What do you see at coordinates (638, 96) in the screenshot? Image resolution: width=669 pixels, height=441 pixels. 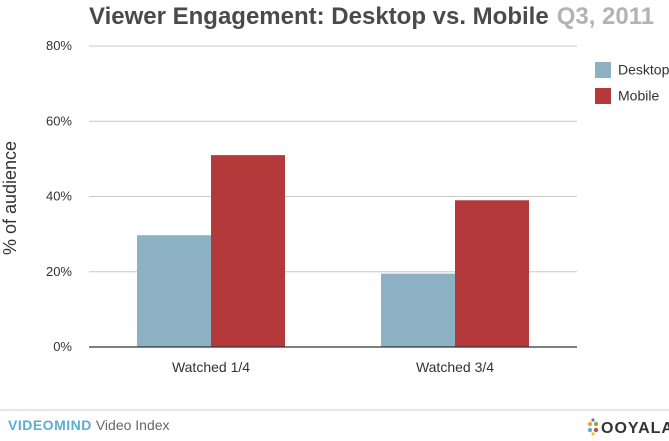 I see `legend-label-mobile: Mobile` at bounding box center [638, 96].